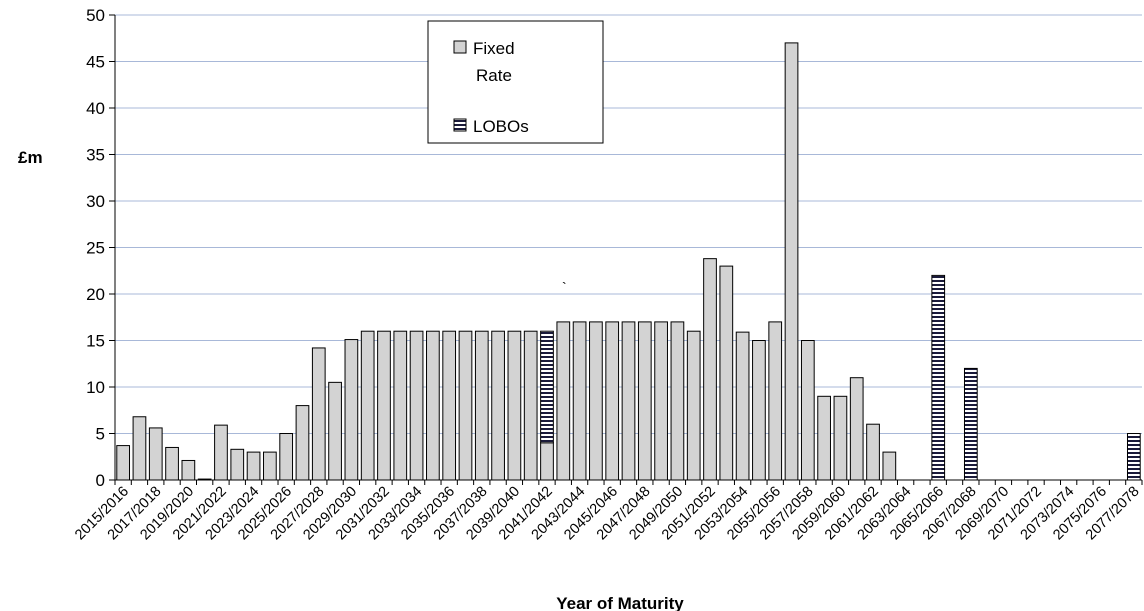 The height and width of the screenshot is (611, 1144). What do you see at coordinates (547, 387) in the screenshot?
I see `bar-lobos-2041-2042` at bounding box center [547, 387].